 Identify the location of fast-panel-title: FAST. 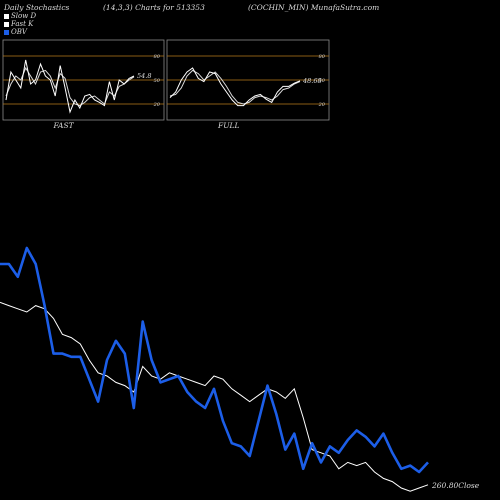
(64, 125).